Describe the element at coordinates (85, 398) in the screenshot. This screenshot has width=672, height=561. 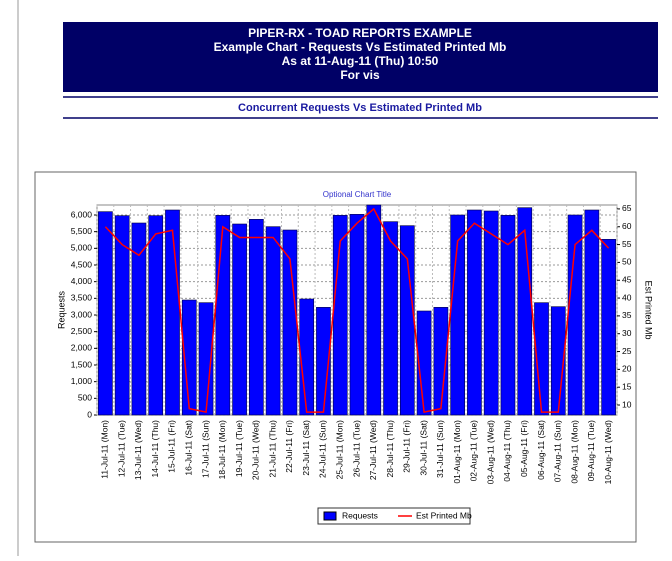
I see `y-tick-label: 500` at that location.